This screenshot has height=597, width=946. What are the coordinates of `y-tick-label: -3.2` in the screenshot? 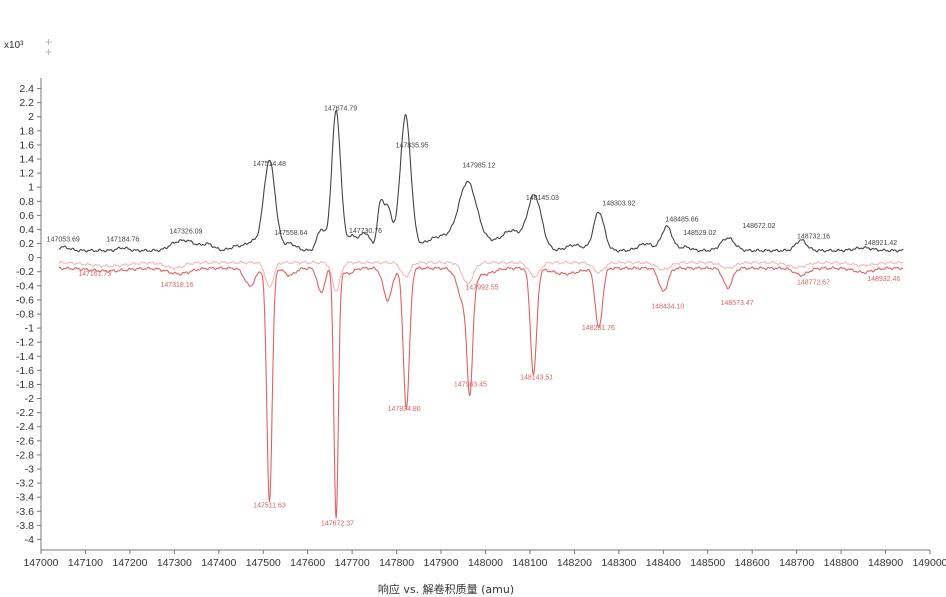 It's located at (25, 484).